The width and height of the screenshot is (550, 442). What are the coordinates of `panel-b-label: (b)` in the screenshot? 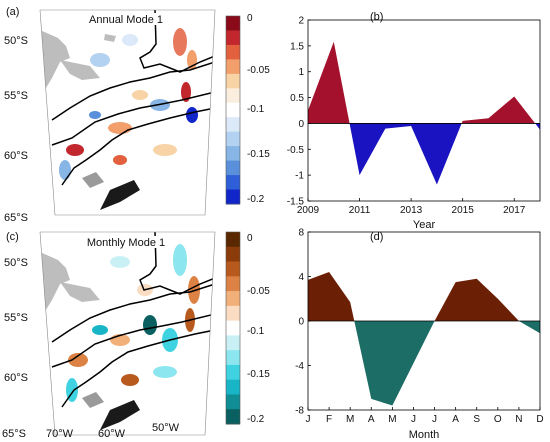 It's located at (376, 17).